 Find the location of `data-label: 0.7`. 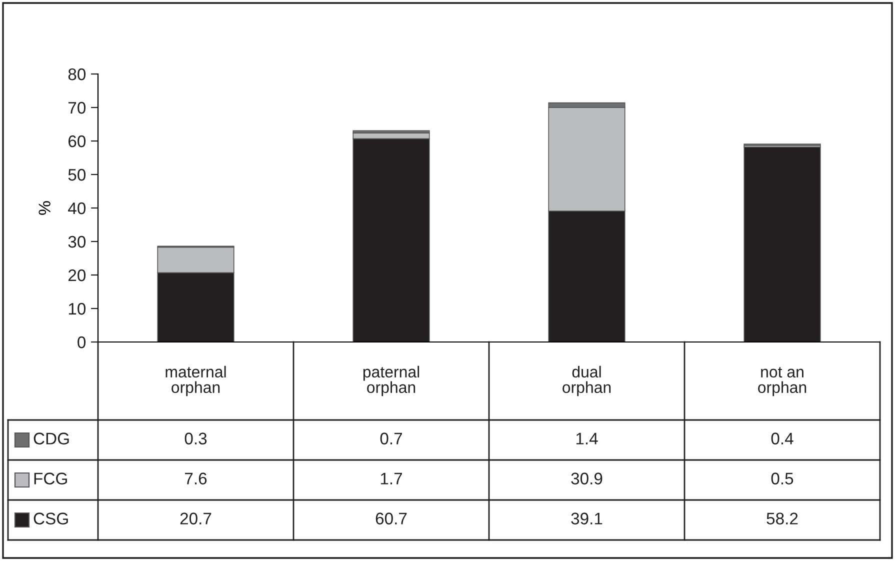

data-label: 0.7 is located at coordinates (391, 438).